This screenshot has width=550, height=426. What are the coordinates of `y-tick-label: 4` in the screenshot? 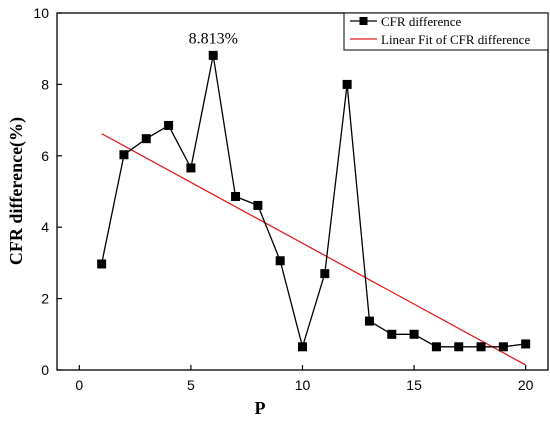 It's located at (45, 227).